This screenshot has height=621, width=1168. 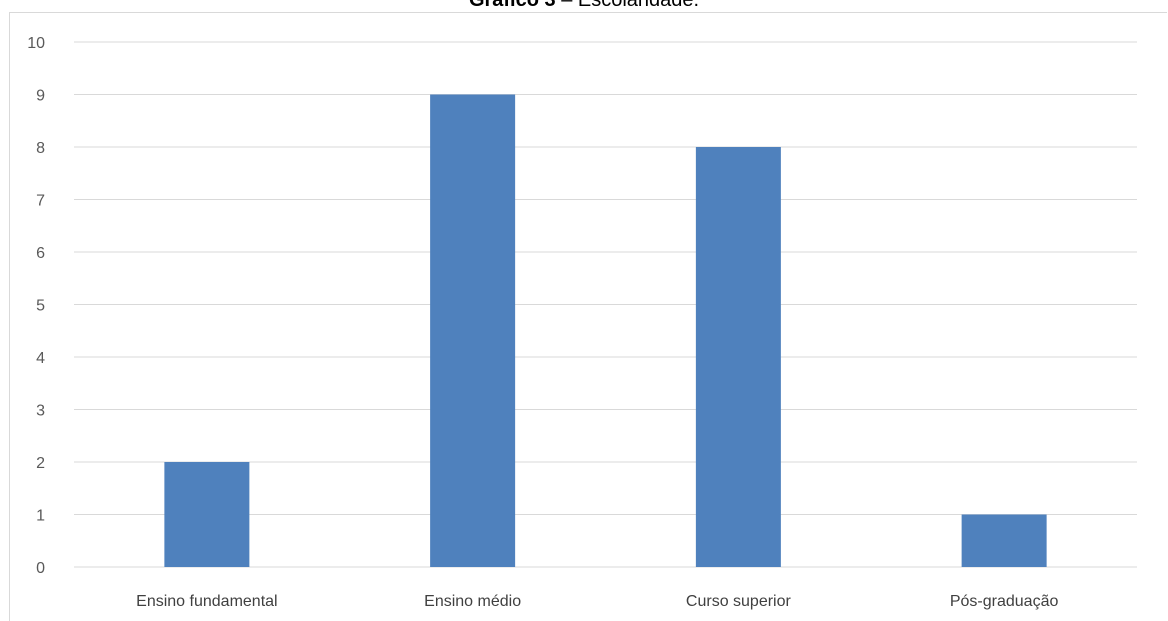 I want to click on y-tick-label: 4, so click(x=40, y=358).